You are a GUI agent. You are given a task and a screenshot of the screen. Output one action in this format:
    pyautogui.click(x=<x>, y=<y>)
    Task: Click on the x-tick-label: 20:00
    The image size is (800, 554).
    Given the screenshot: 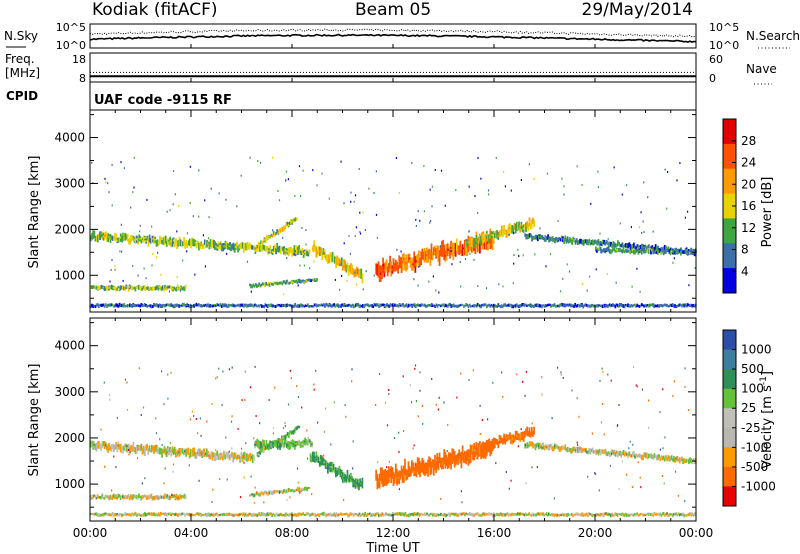 What is the action you would take?
    pyautogui.click(x=595, y=533)
    